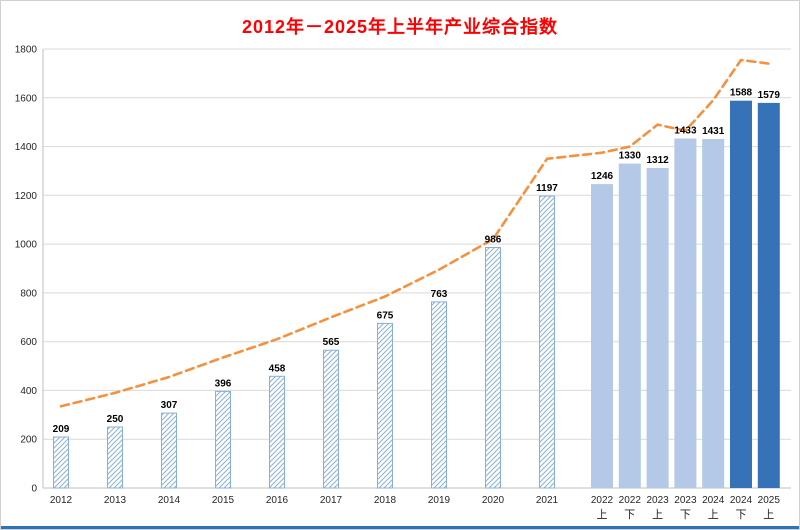  I want to click on bar-value-label: 250, so click(115, 419).